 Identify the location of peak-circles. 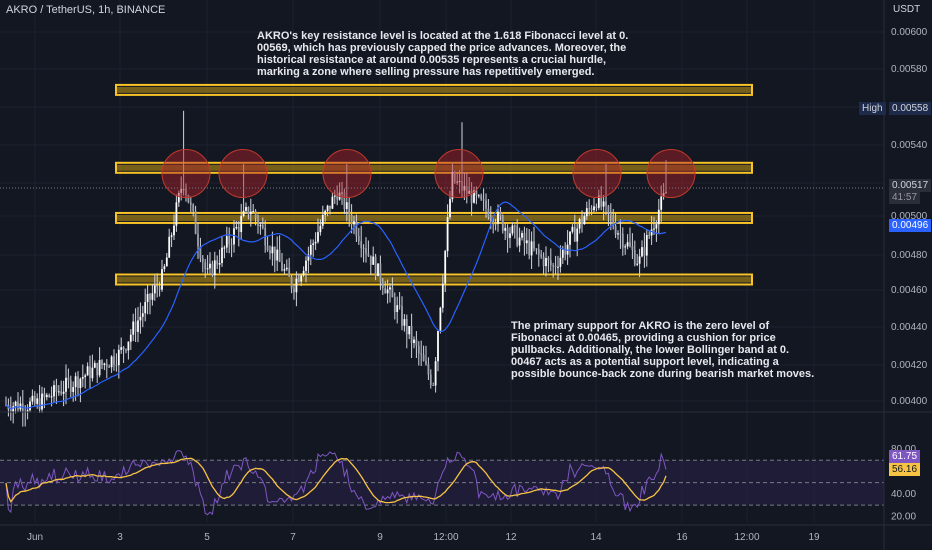
(428, 173).